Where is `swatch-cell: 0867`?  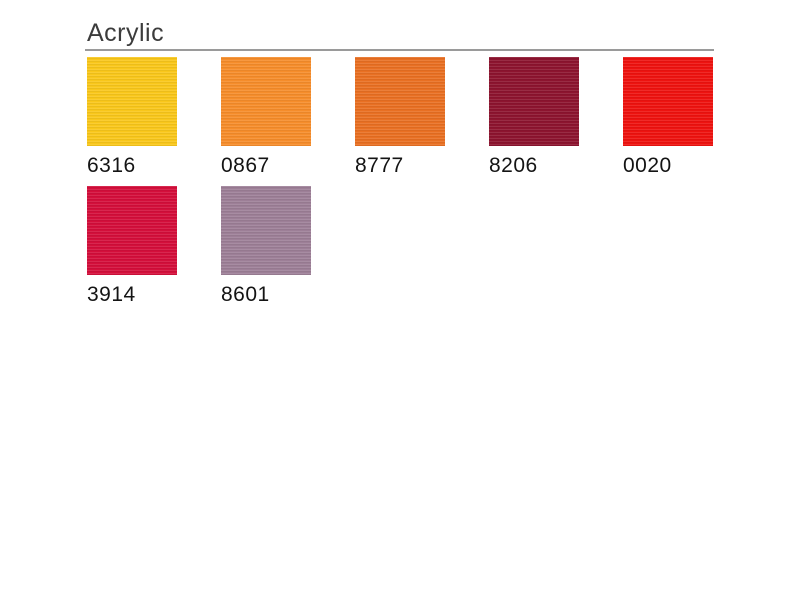 swatch-cell: 0867 is located at coordinates (266, 121).